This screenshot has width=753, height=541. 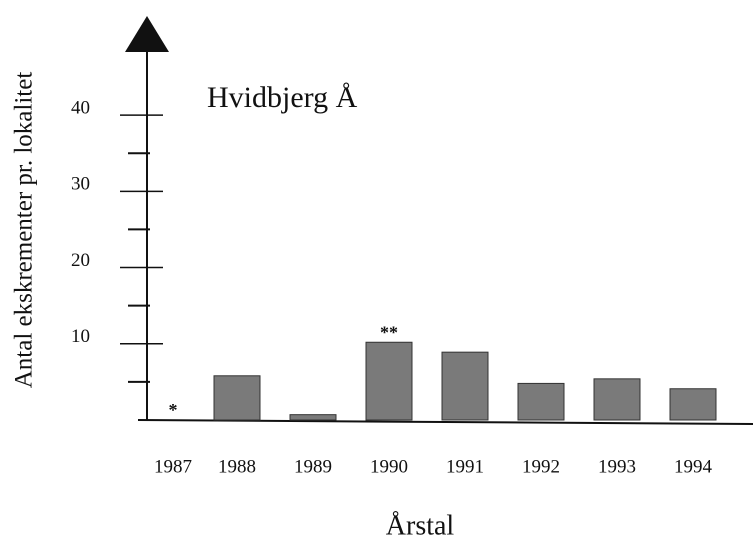 What do you see at coordinates (617, 466) in the screenshot?
I see `x-tick-label: 1993` at bounding box center [617, 466].